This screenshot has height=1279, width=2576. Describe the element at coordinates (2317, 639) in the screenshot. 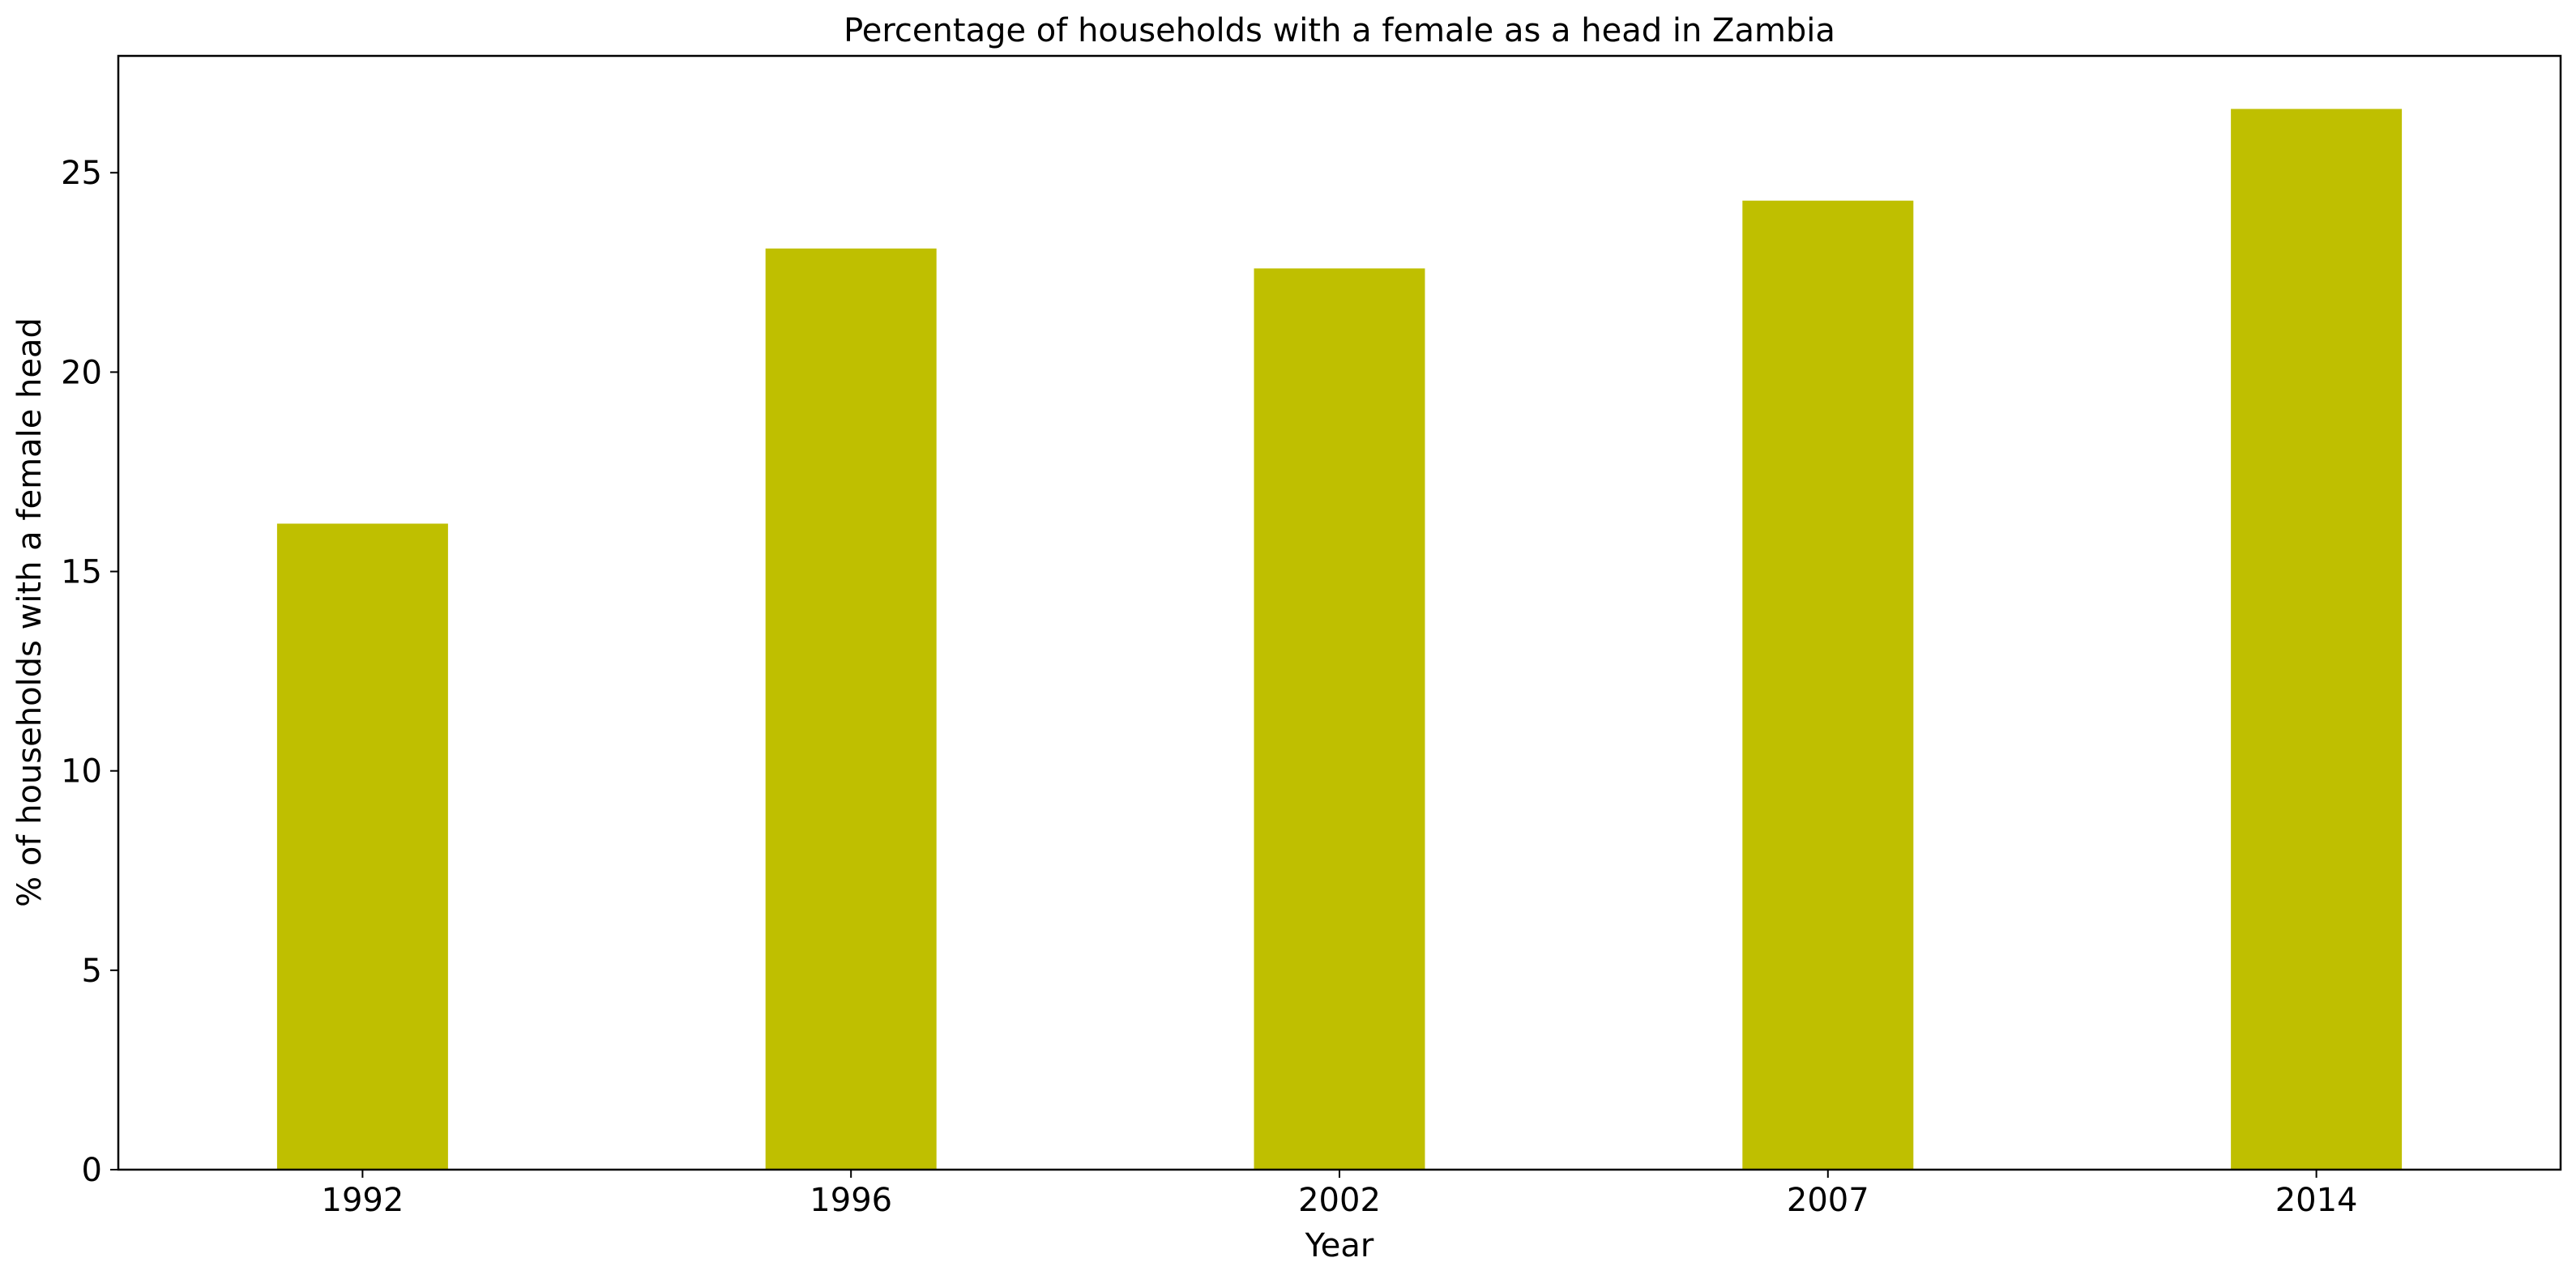

I see `bar-2014` at that location.